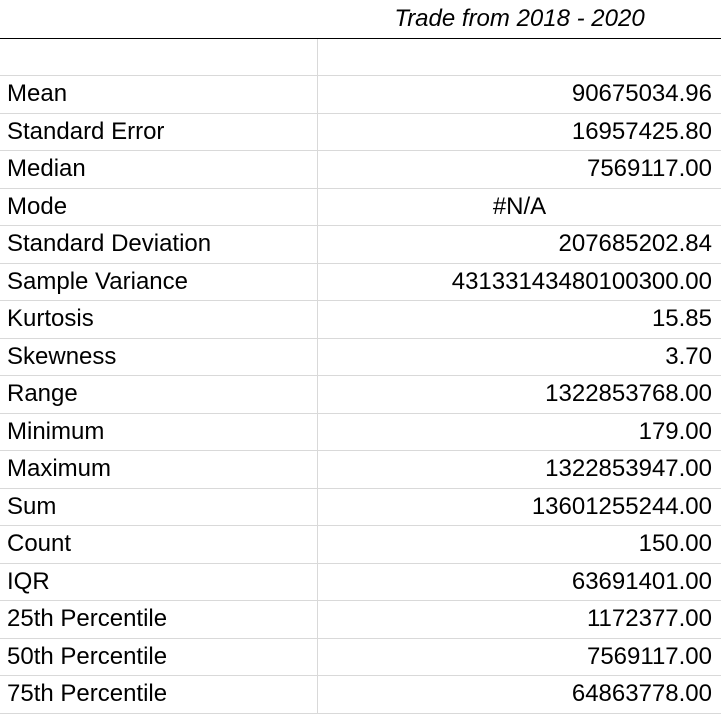 This screenshot has width=721, height=720. Describe the element at coordinates (360, 657) in the screenshot. I see `table-row: 50th Percentile 7569117.00` at that location.